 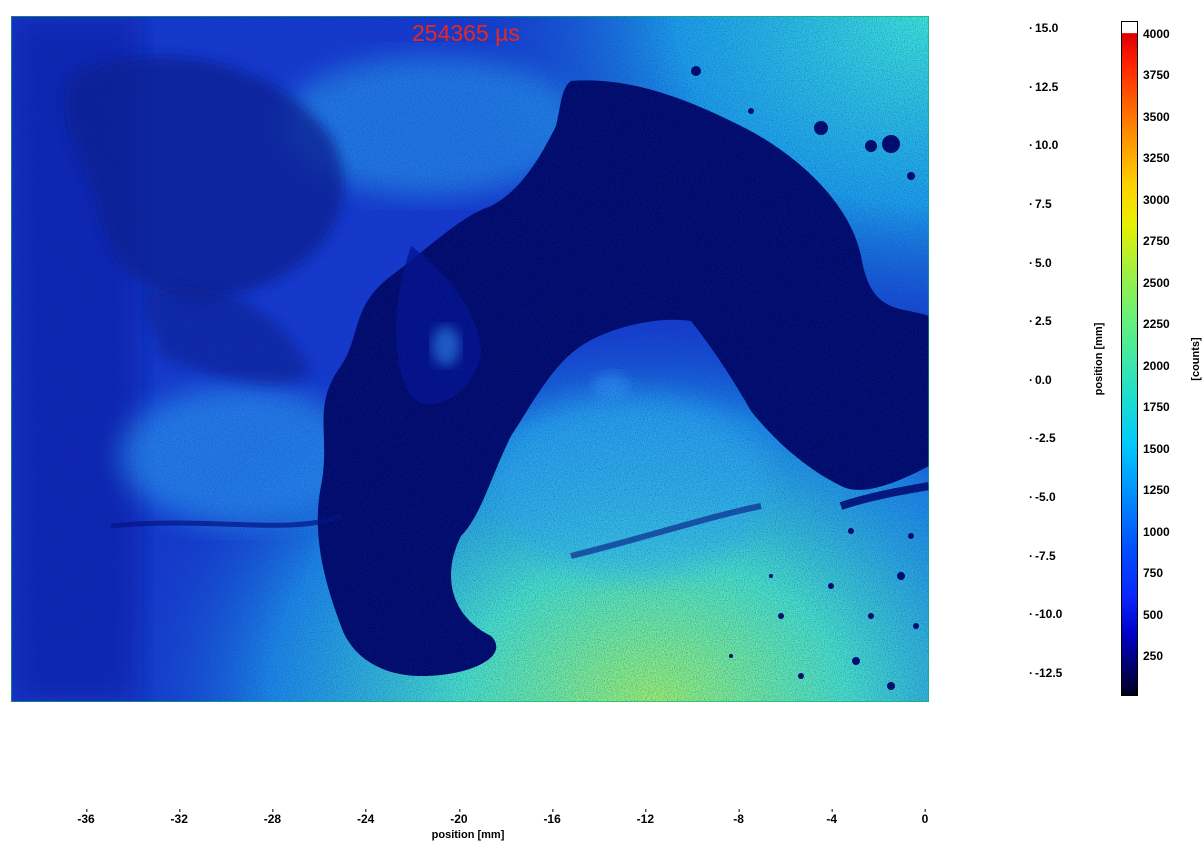 I want to click on colorbar-tick-label: 3500, so click(x=1156, y=116).